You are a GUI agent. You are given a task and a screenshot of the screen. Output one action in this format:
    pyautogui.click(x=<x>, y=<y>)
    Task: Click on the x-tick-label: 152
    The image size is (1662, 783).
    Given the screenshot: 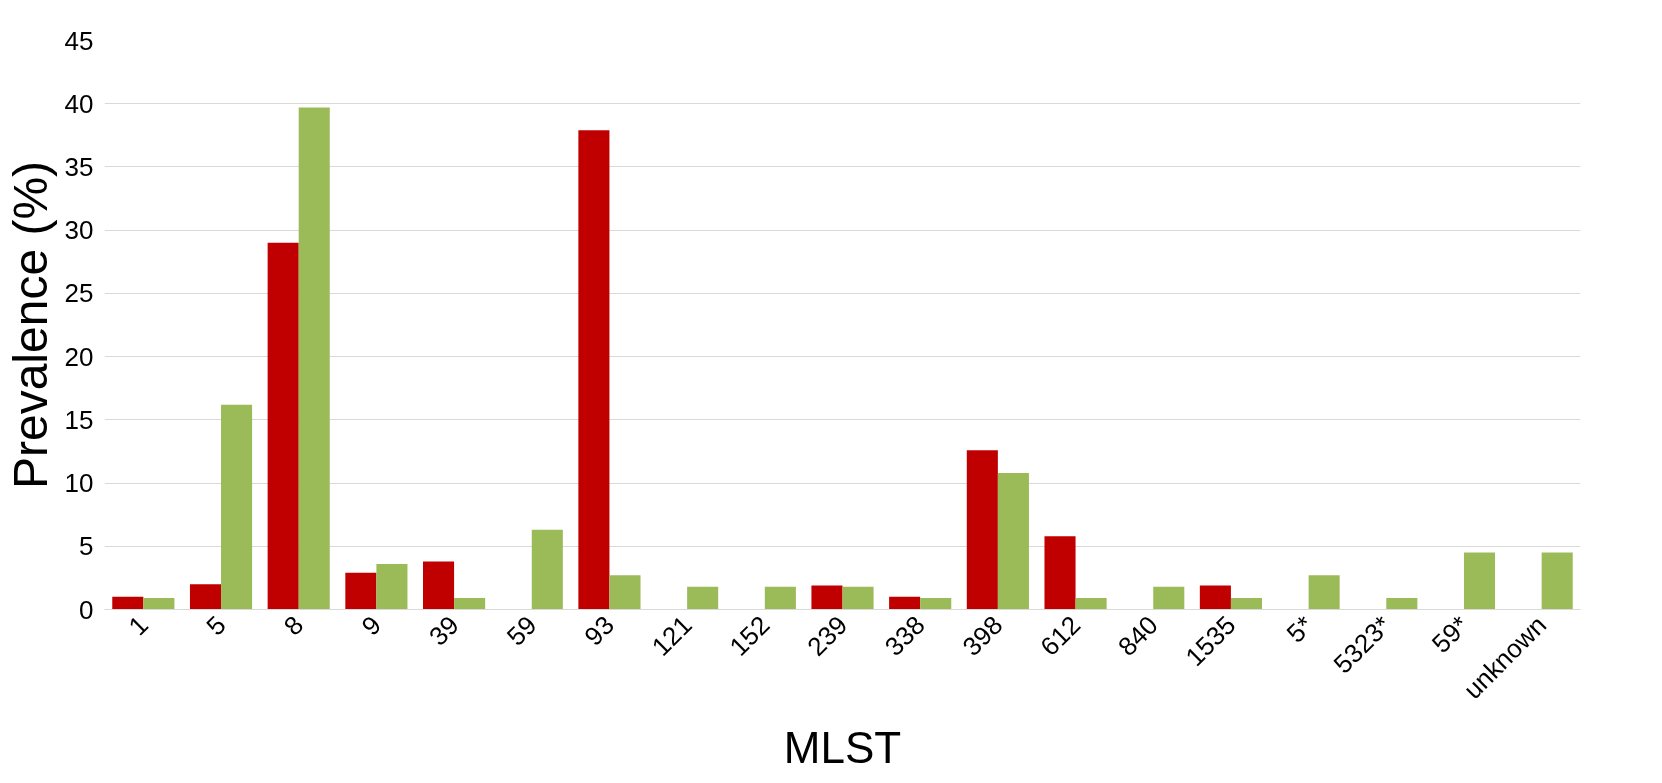 What is the action you would take?
    pyautogui.click(x=749, y=635)
    